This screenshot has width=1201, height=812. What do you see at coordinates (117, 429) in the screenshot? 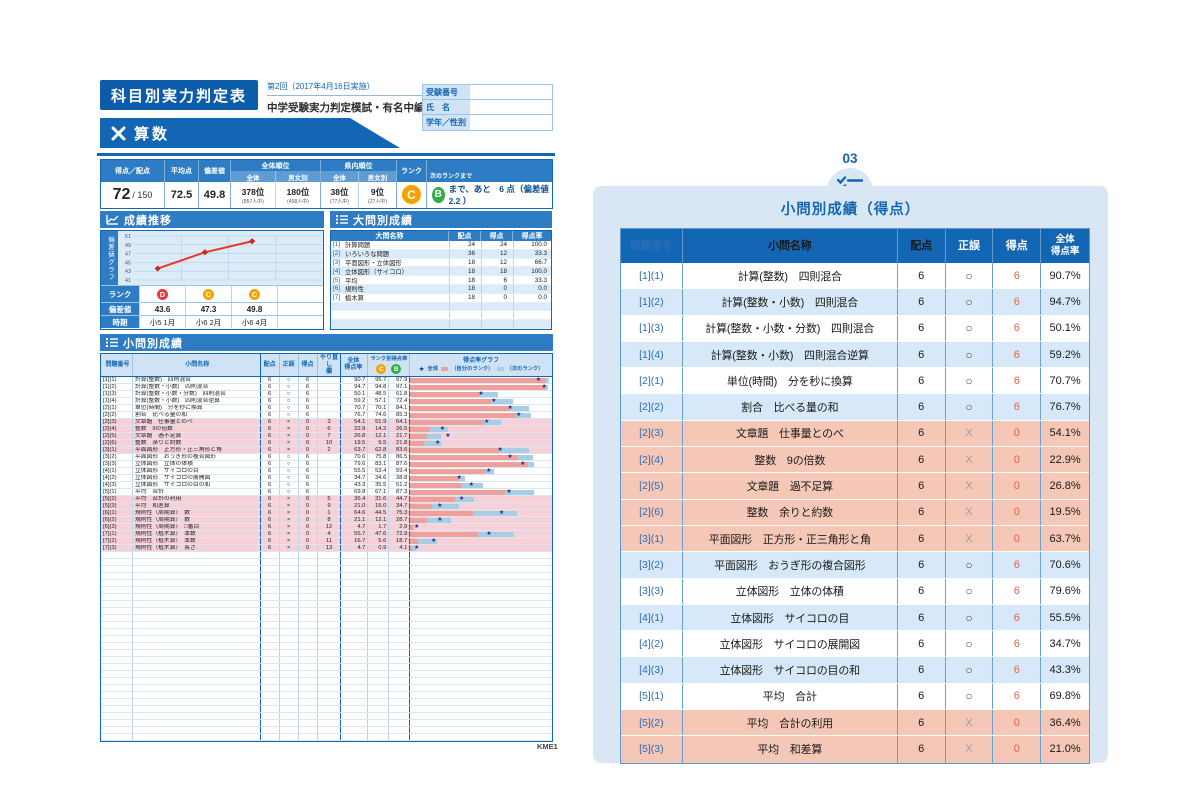
I see `question-number: [2](4)` at bounding box center [117, 429].